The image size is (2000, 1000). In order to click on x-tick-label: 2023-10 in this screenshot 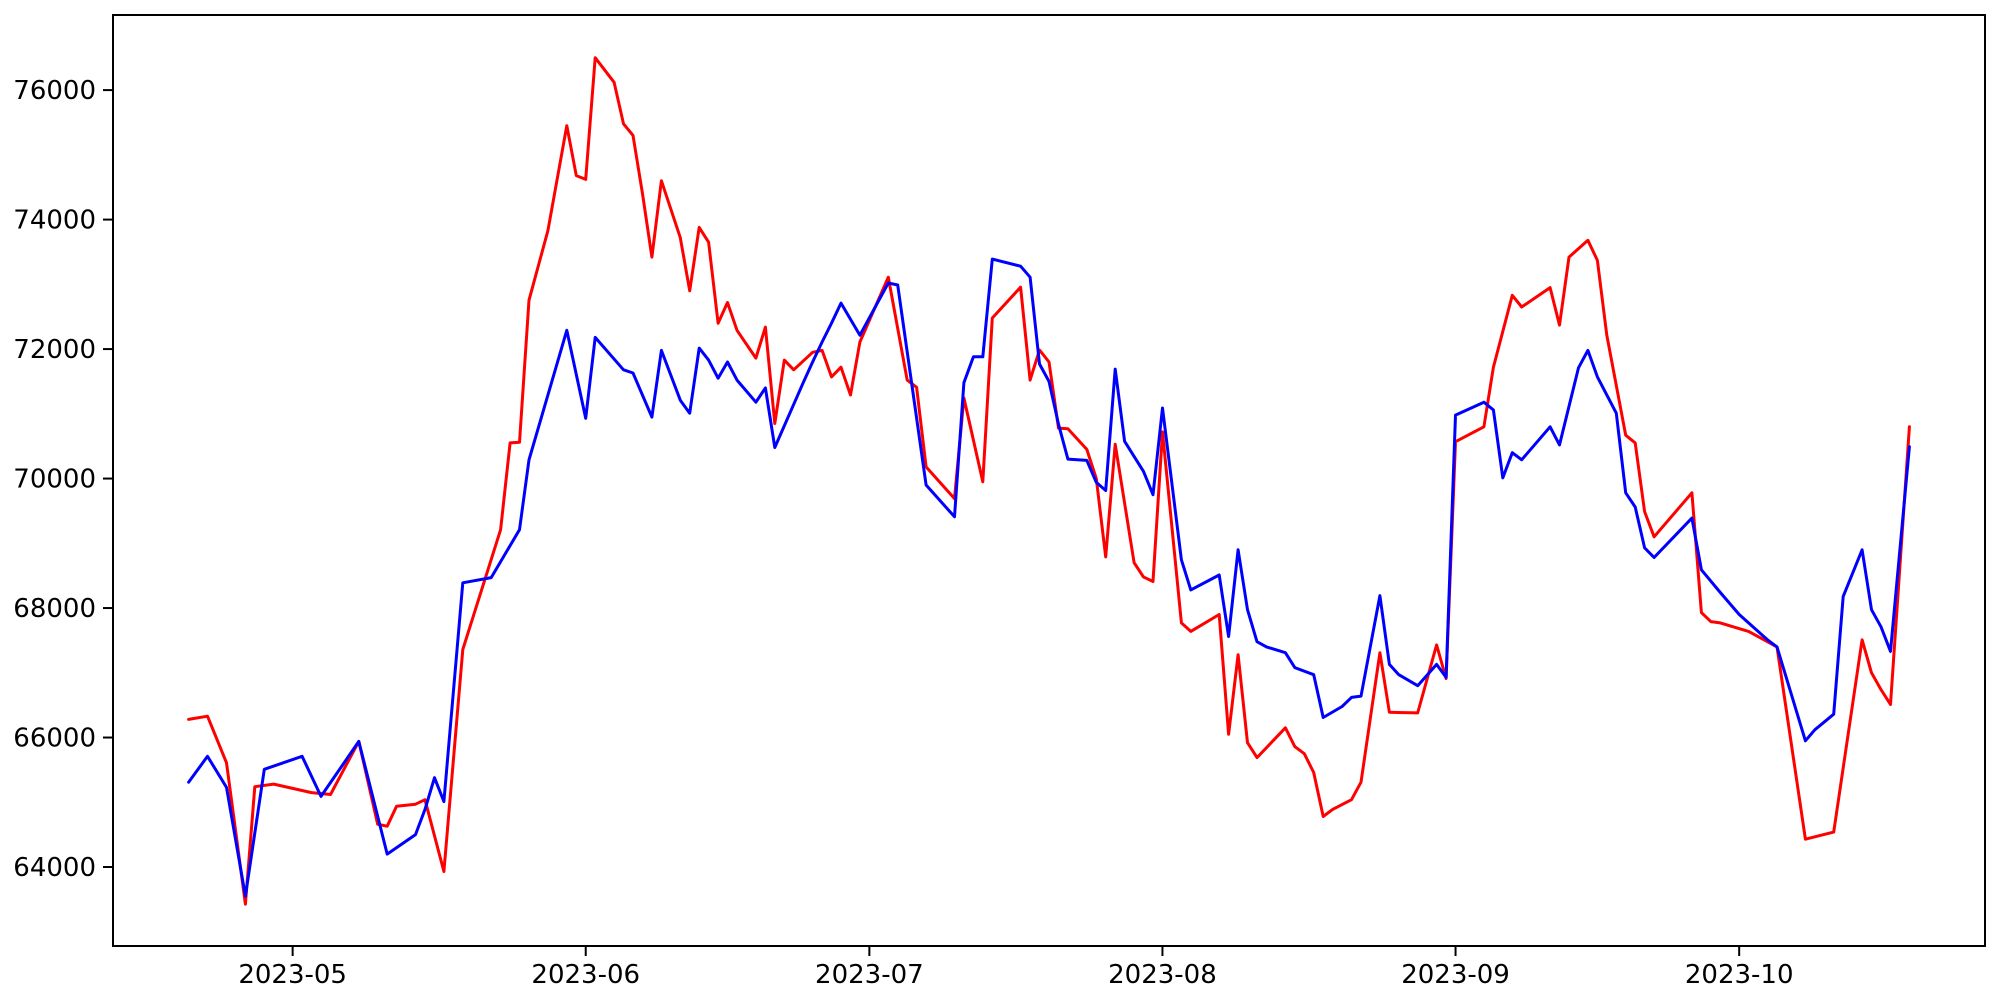, I will do `click(1739, 975)`.